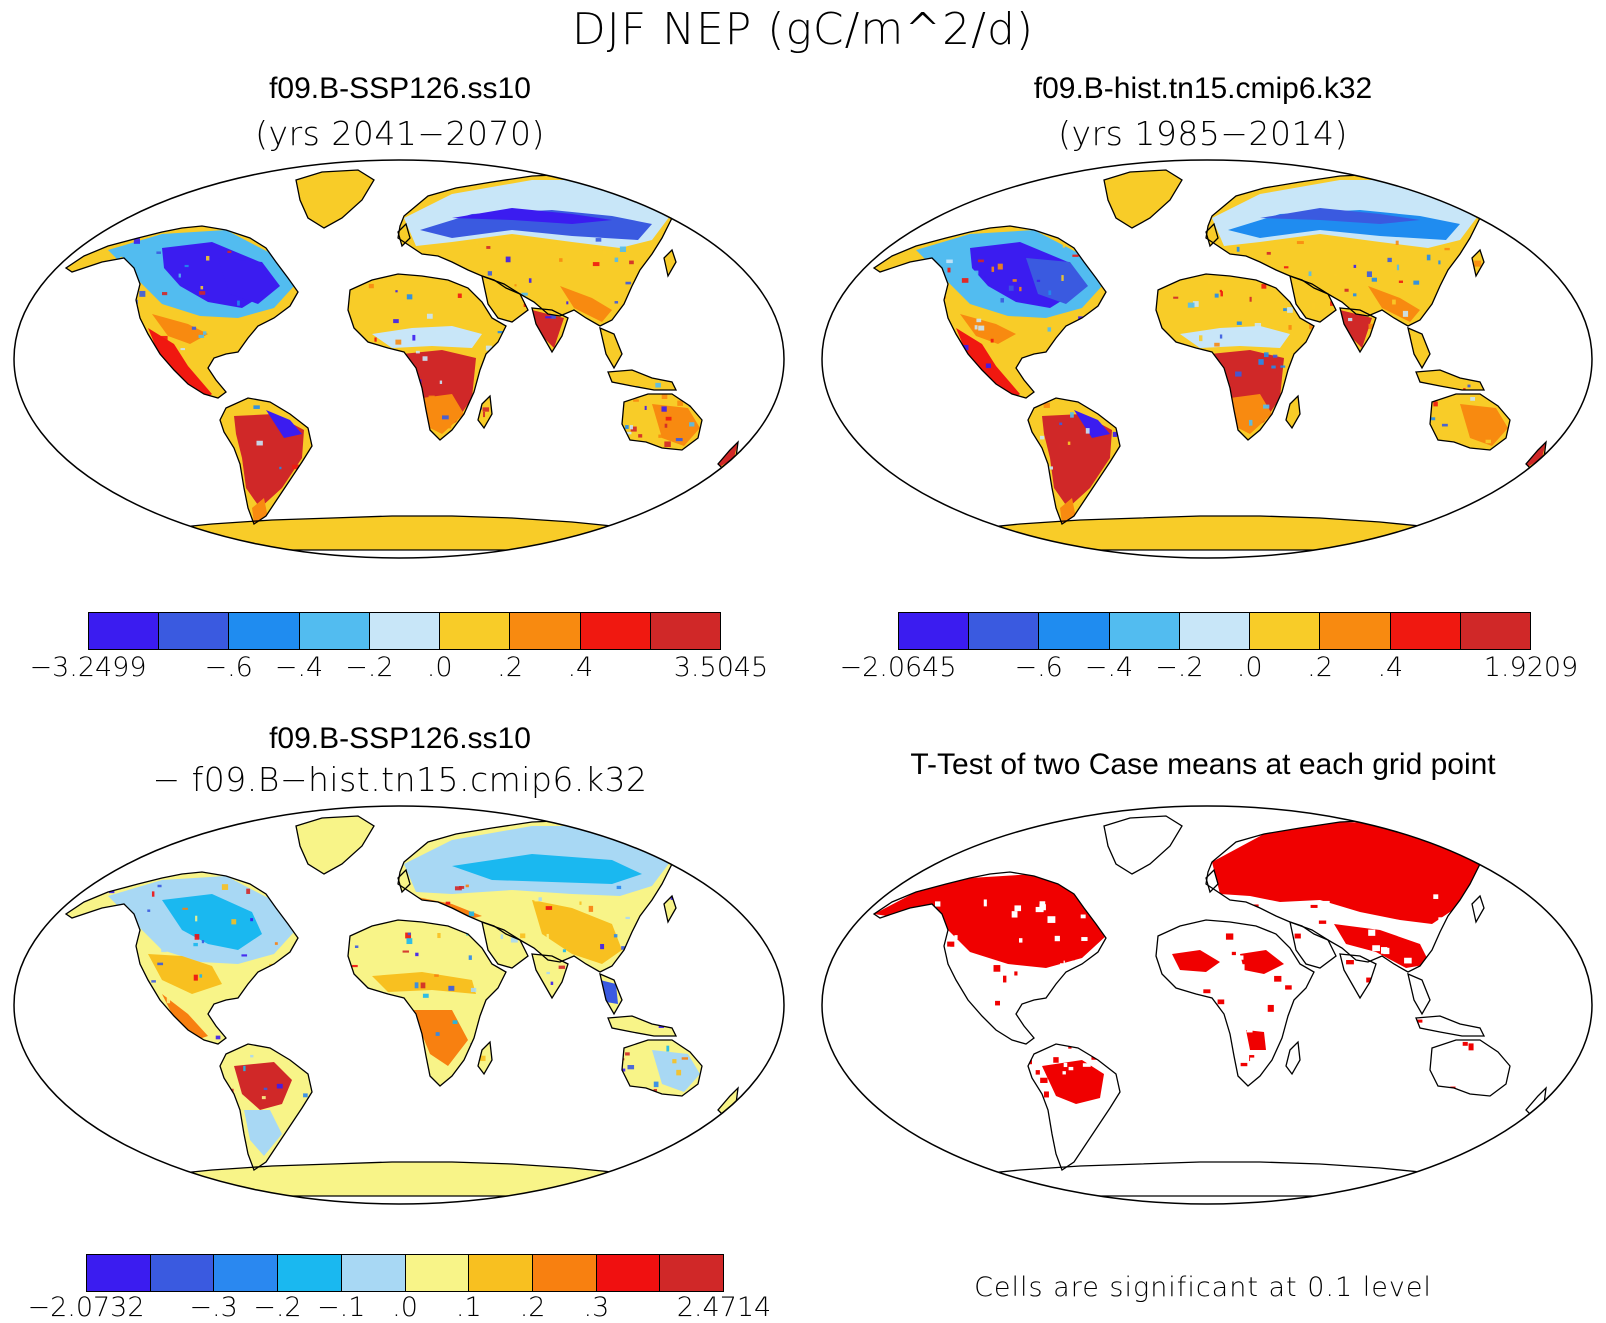 This screenshot has height=1323, width=1606. What do you see at coordinates (400, 779) in the screenshot?
I see `panel-subtitle-diff: − f09.B−hist.tn15.cmip6.k32` at bounding box center [400, 779].